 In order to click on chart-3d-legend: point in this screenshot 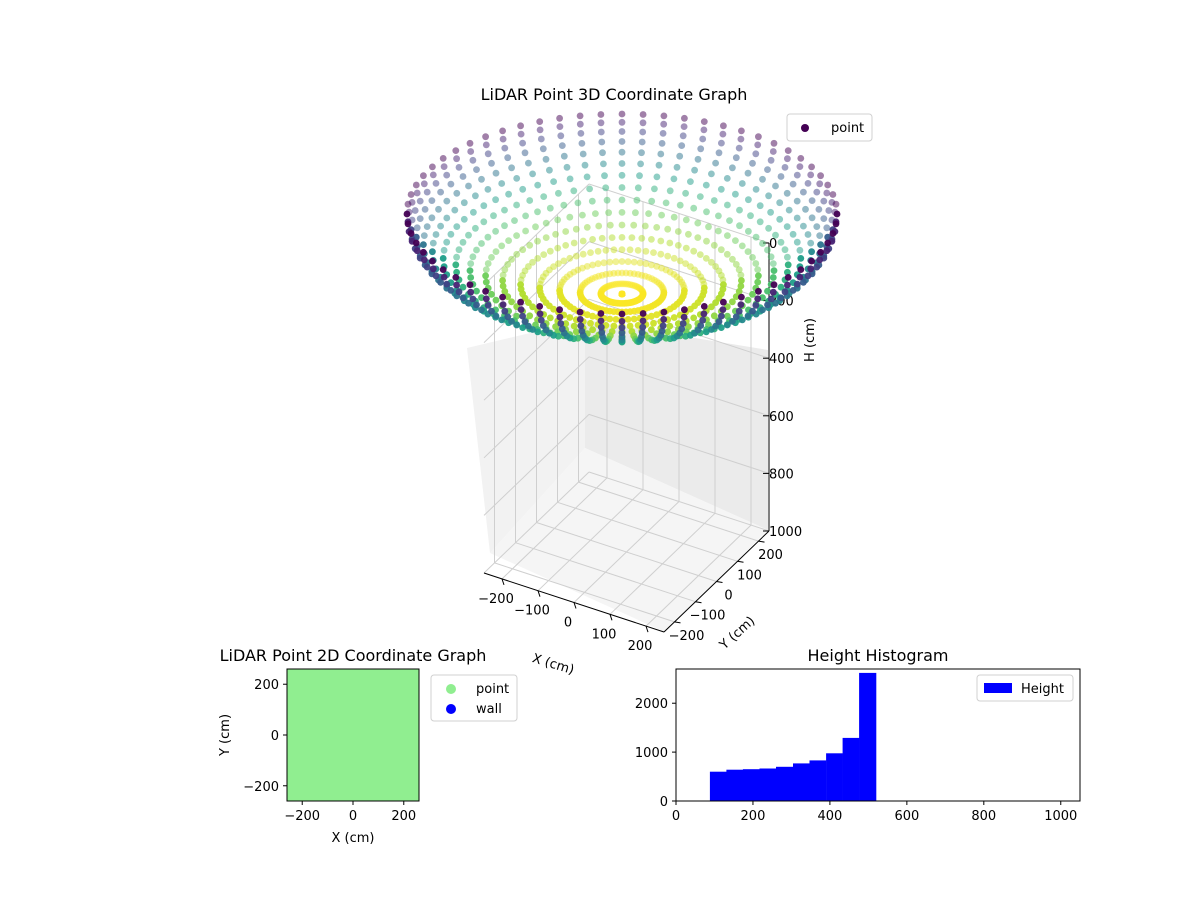, I will do `click(829, 127)`.